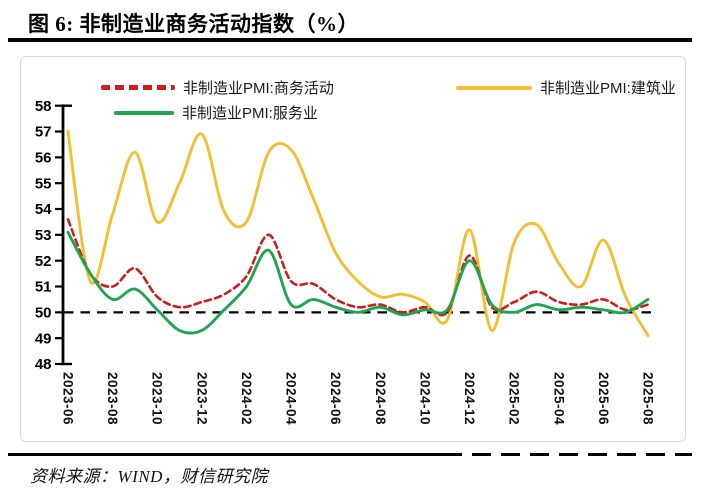 Image resolution: width=704 pixels, height=500 pixels. Describe the element at coordinates (291, 398) in the screenshot. I see `x-tick-label: 2024-04` at that location.